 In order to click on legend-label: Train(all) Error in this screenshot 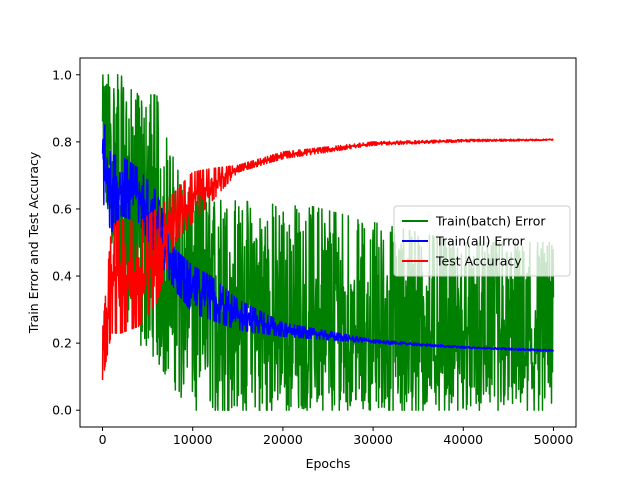, I will do `click(480, 241)`.